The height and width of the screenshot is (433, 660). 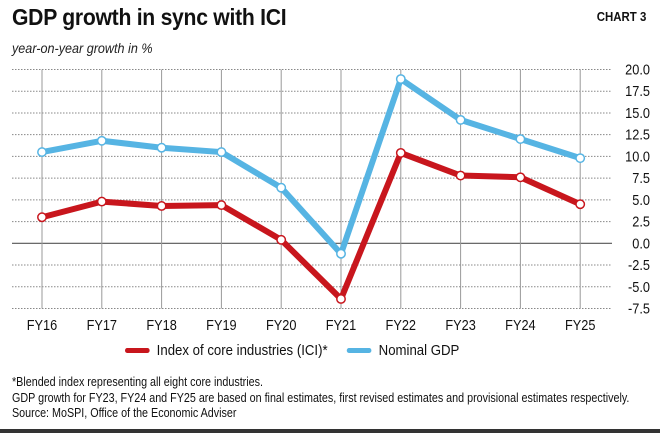 I want to click on y-tick-label: -5.0, so click(x=639, y=287).